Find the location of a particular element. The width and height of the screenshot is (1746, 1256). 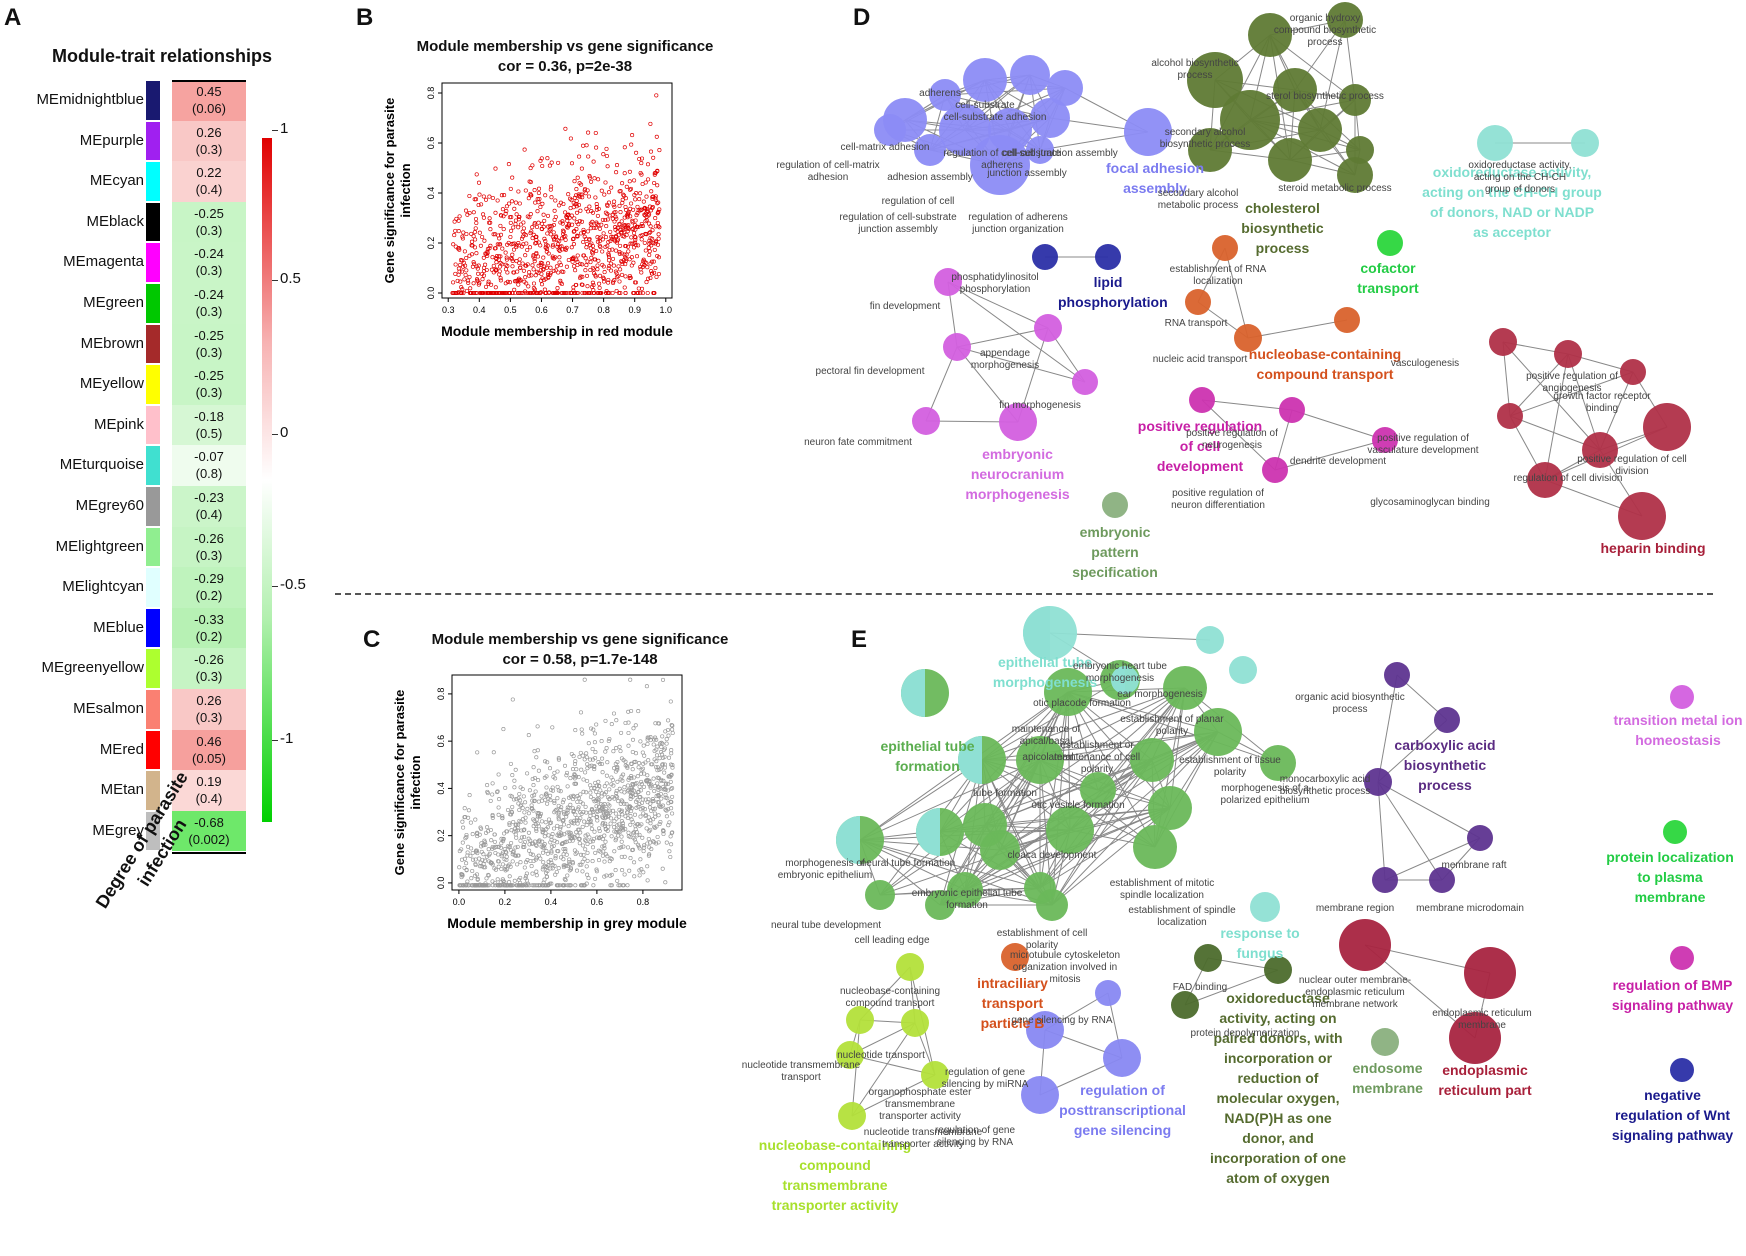

heatmap-cell-pvalue: (0.3) is located at coordinates (209, 311).